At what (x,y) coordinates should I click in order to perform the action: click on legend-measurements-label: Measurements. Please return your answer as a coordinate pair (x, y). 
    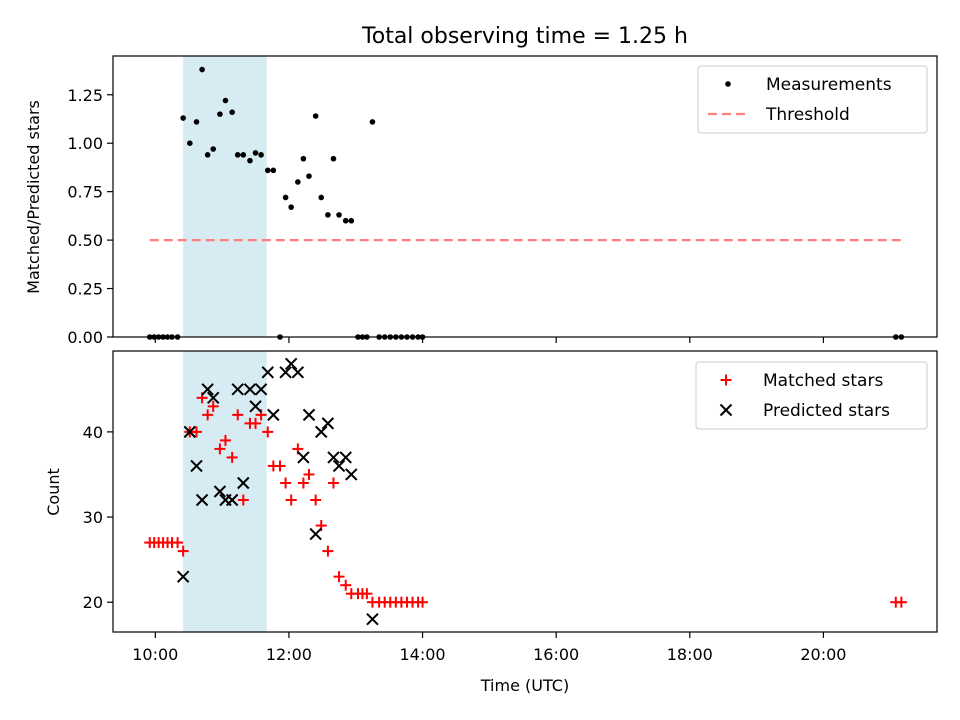
    Looking at the image, I should click on (829, 85).